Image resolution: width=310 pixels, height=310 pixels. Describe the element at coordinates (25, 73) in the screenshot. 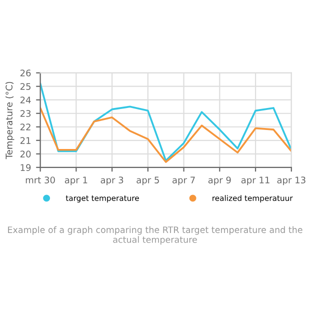

I see `y-tick-label: 26` at that location.